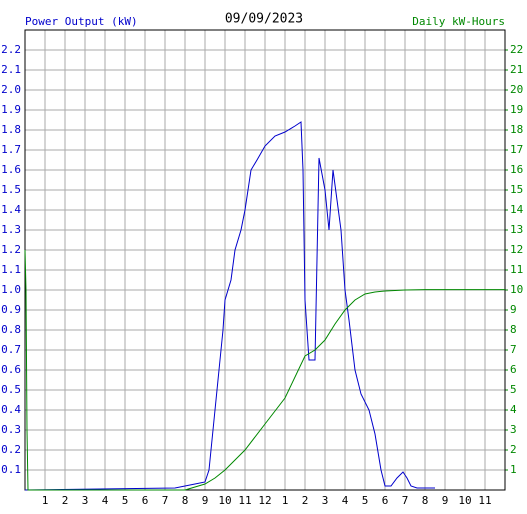  What do you see at coordinates (11, 329) in the screenshot?
I see `y-tick-label: 0.8` at bounding box center [11, 329].